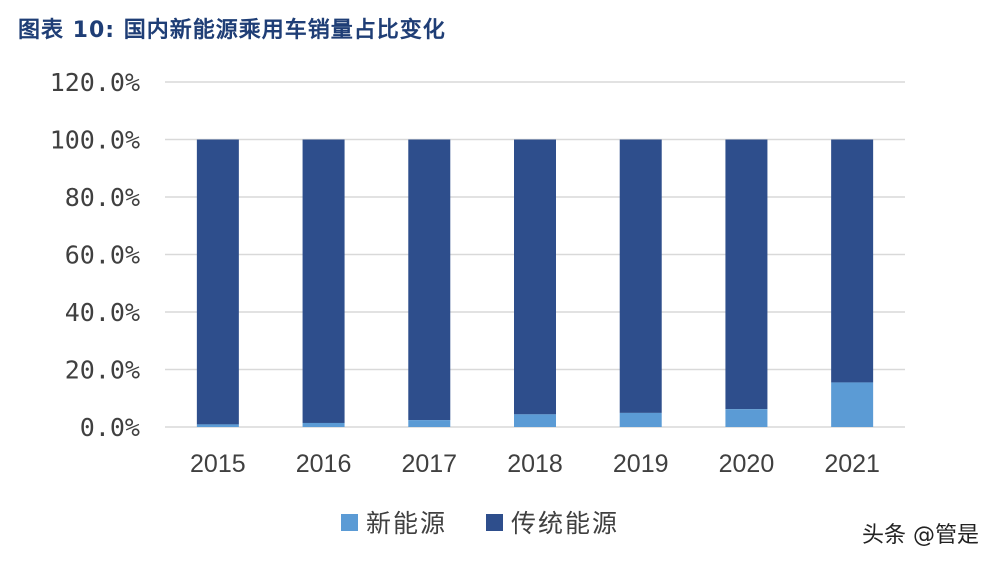 The image size is (997, 563). I want to click on bar-new-energy-2021, so click(852, 404).